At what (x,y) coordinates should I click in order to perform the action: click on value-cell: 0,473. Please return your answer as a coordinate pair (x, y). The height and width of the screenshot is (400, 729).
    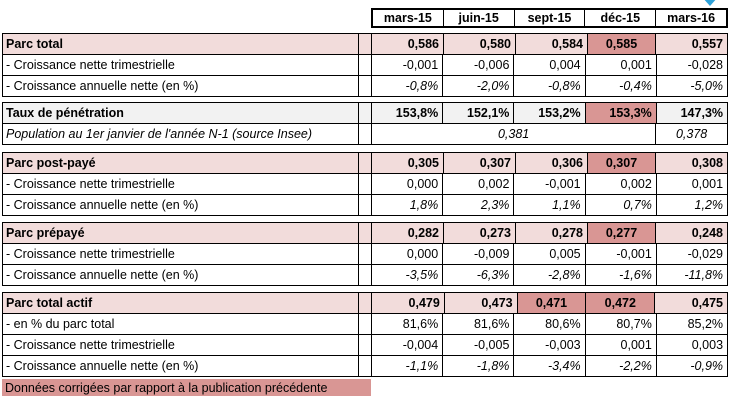
    Looking at the image, I should click on (480, 303).